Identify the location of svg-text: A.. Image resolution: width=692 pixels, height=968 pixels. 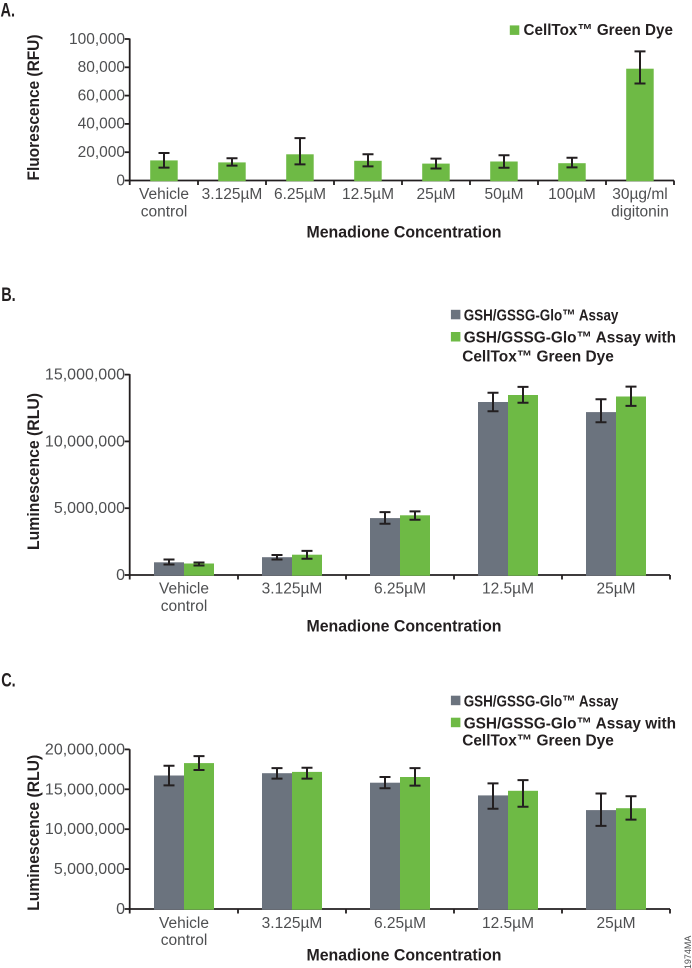
(8, 11).